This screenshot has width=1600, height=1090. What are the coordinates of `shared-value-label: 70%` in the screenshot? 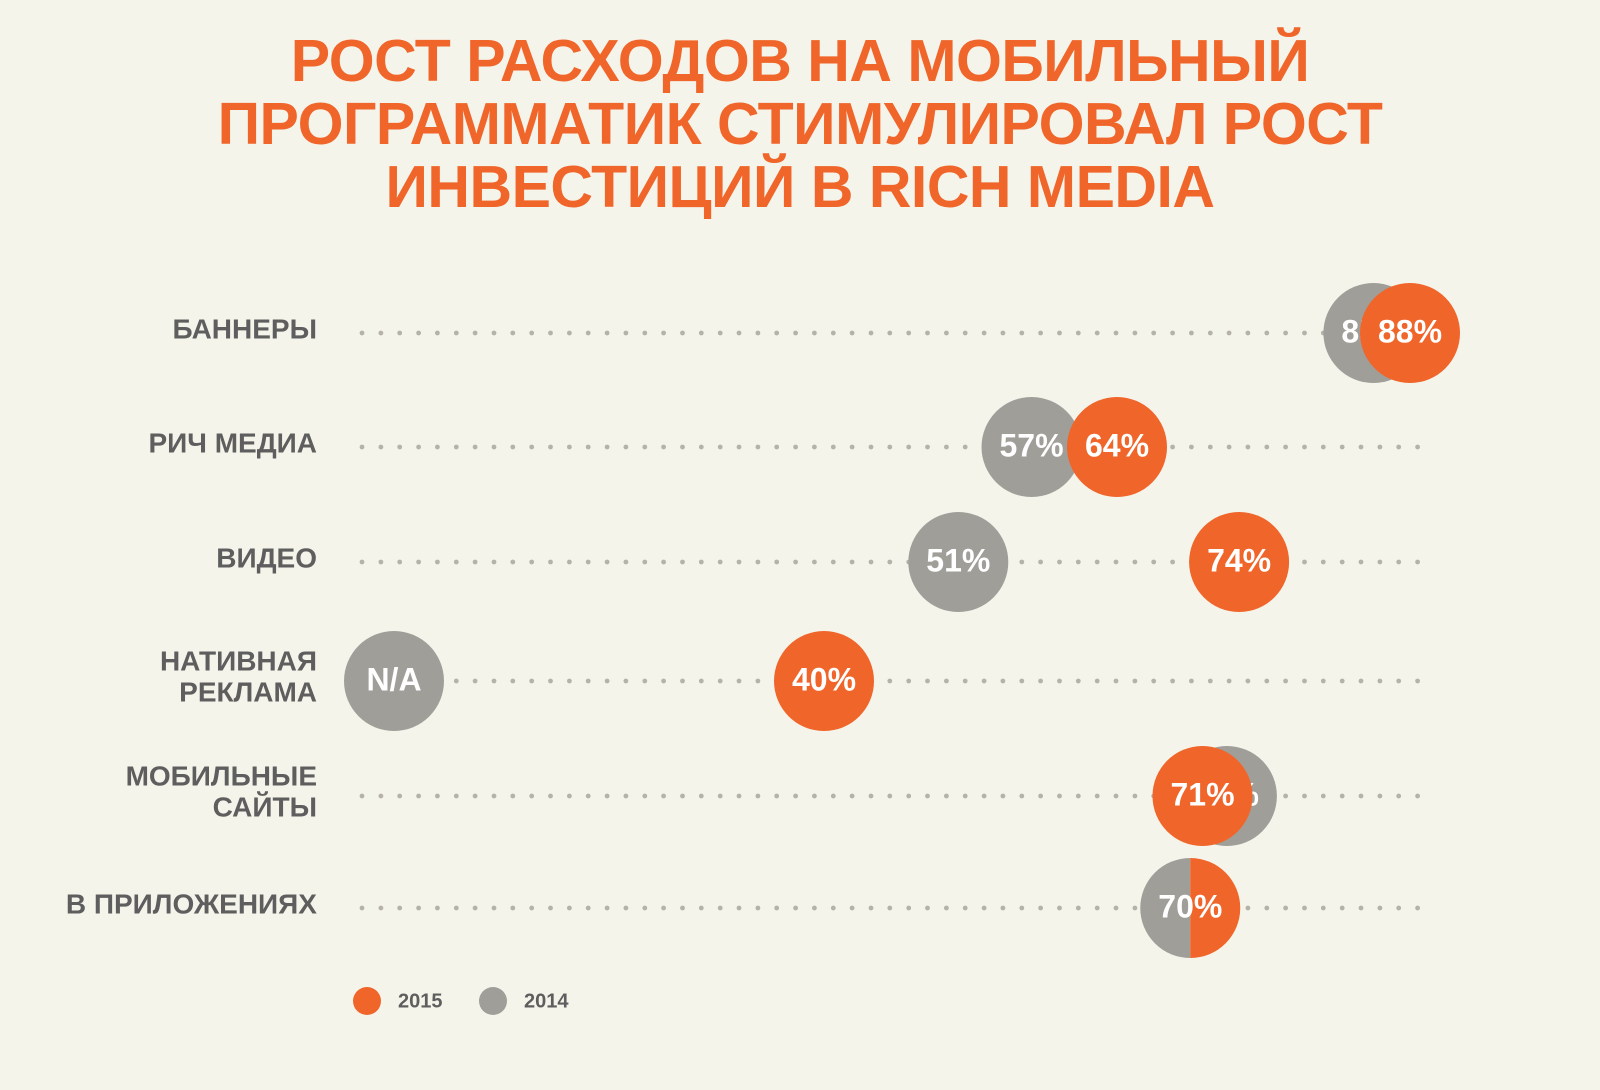 It's located at (1190, 906).